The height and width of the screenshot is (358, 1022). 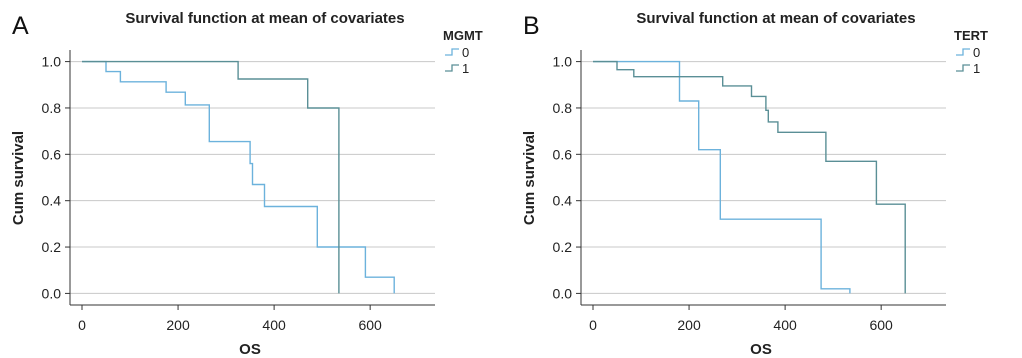 I want to click on panel-letter: A, so click(x=20, y=26).